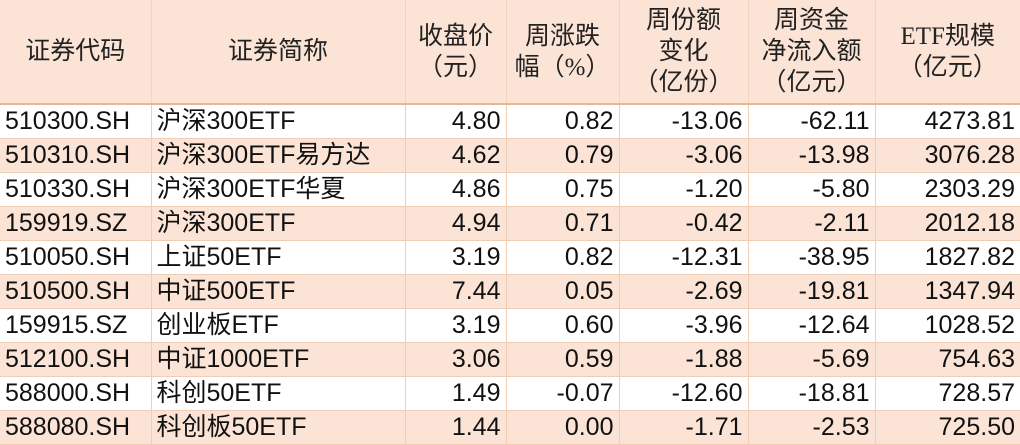 Image resolution: width=1020 pixels, height=445 pixels. Describe the element at coordinates (562, 325) in the screenshot. I see `cell-weekly-change: 0.60` at that location.